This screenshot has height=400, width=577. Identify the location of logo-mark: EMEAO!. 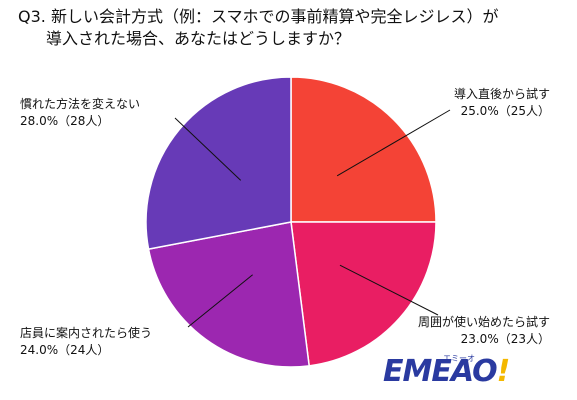
(446, 371).